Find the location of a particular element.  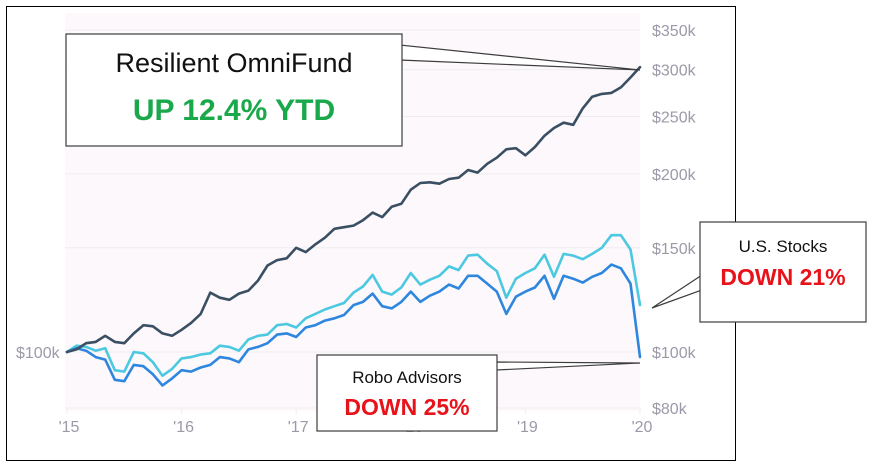

x-tick-label: '20 is located at coordinates (642, 427).